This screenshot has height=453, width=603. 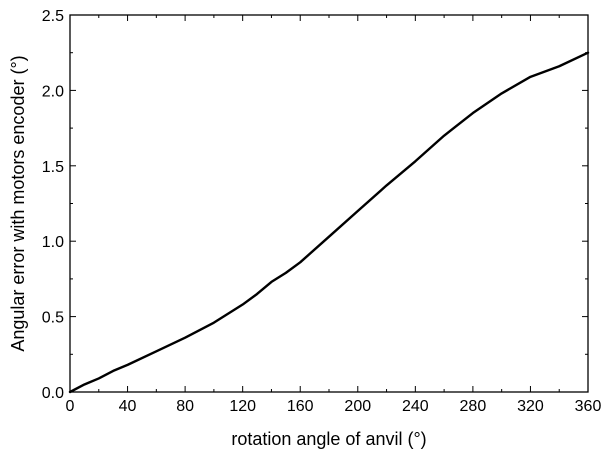 I want to click on x-tick-label: 120, so click(x=242, y=406).